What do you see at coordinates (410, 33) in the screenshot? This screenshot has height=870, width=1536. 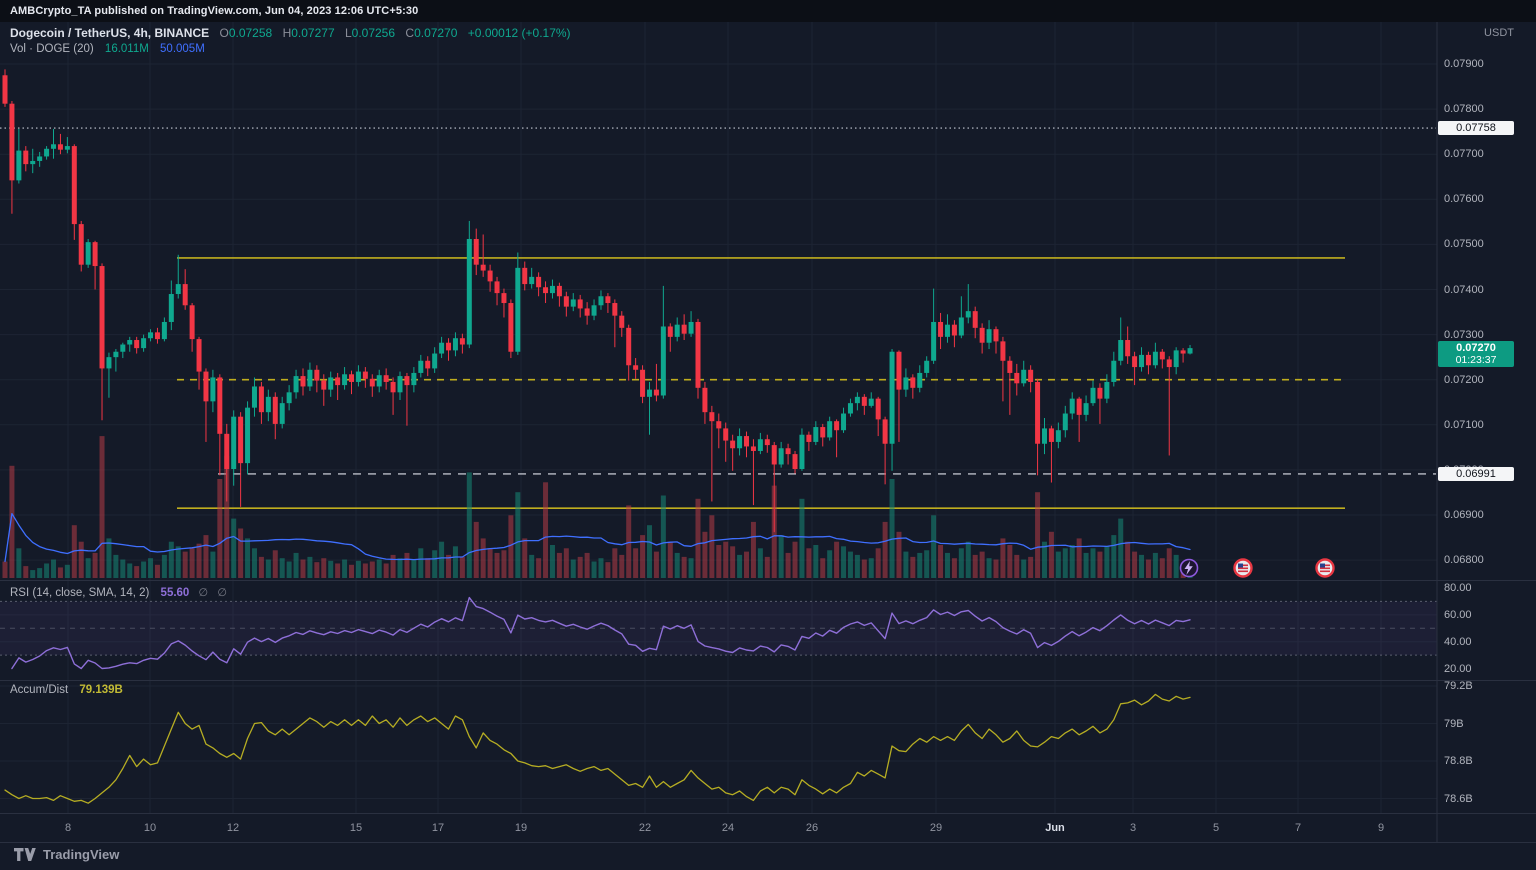 I see `close-label: C` at bounding box center [410, 33].